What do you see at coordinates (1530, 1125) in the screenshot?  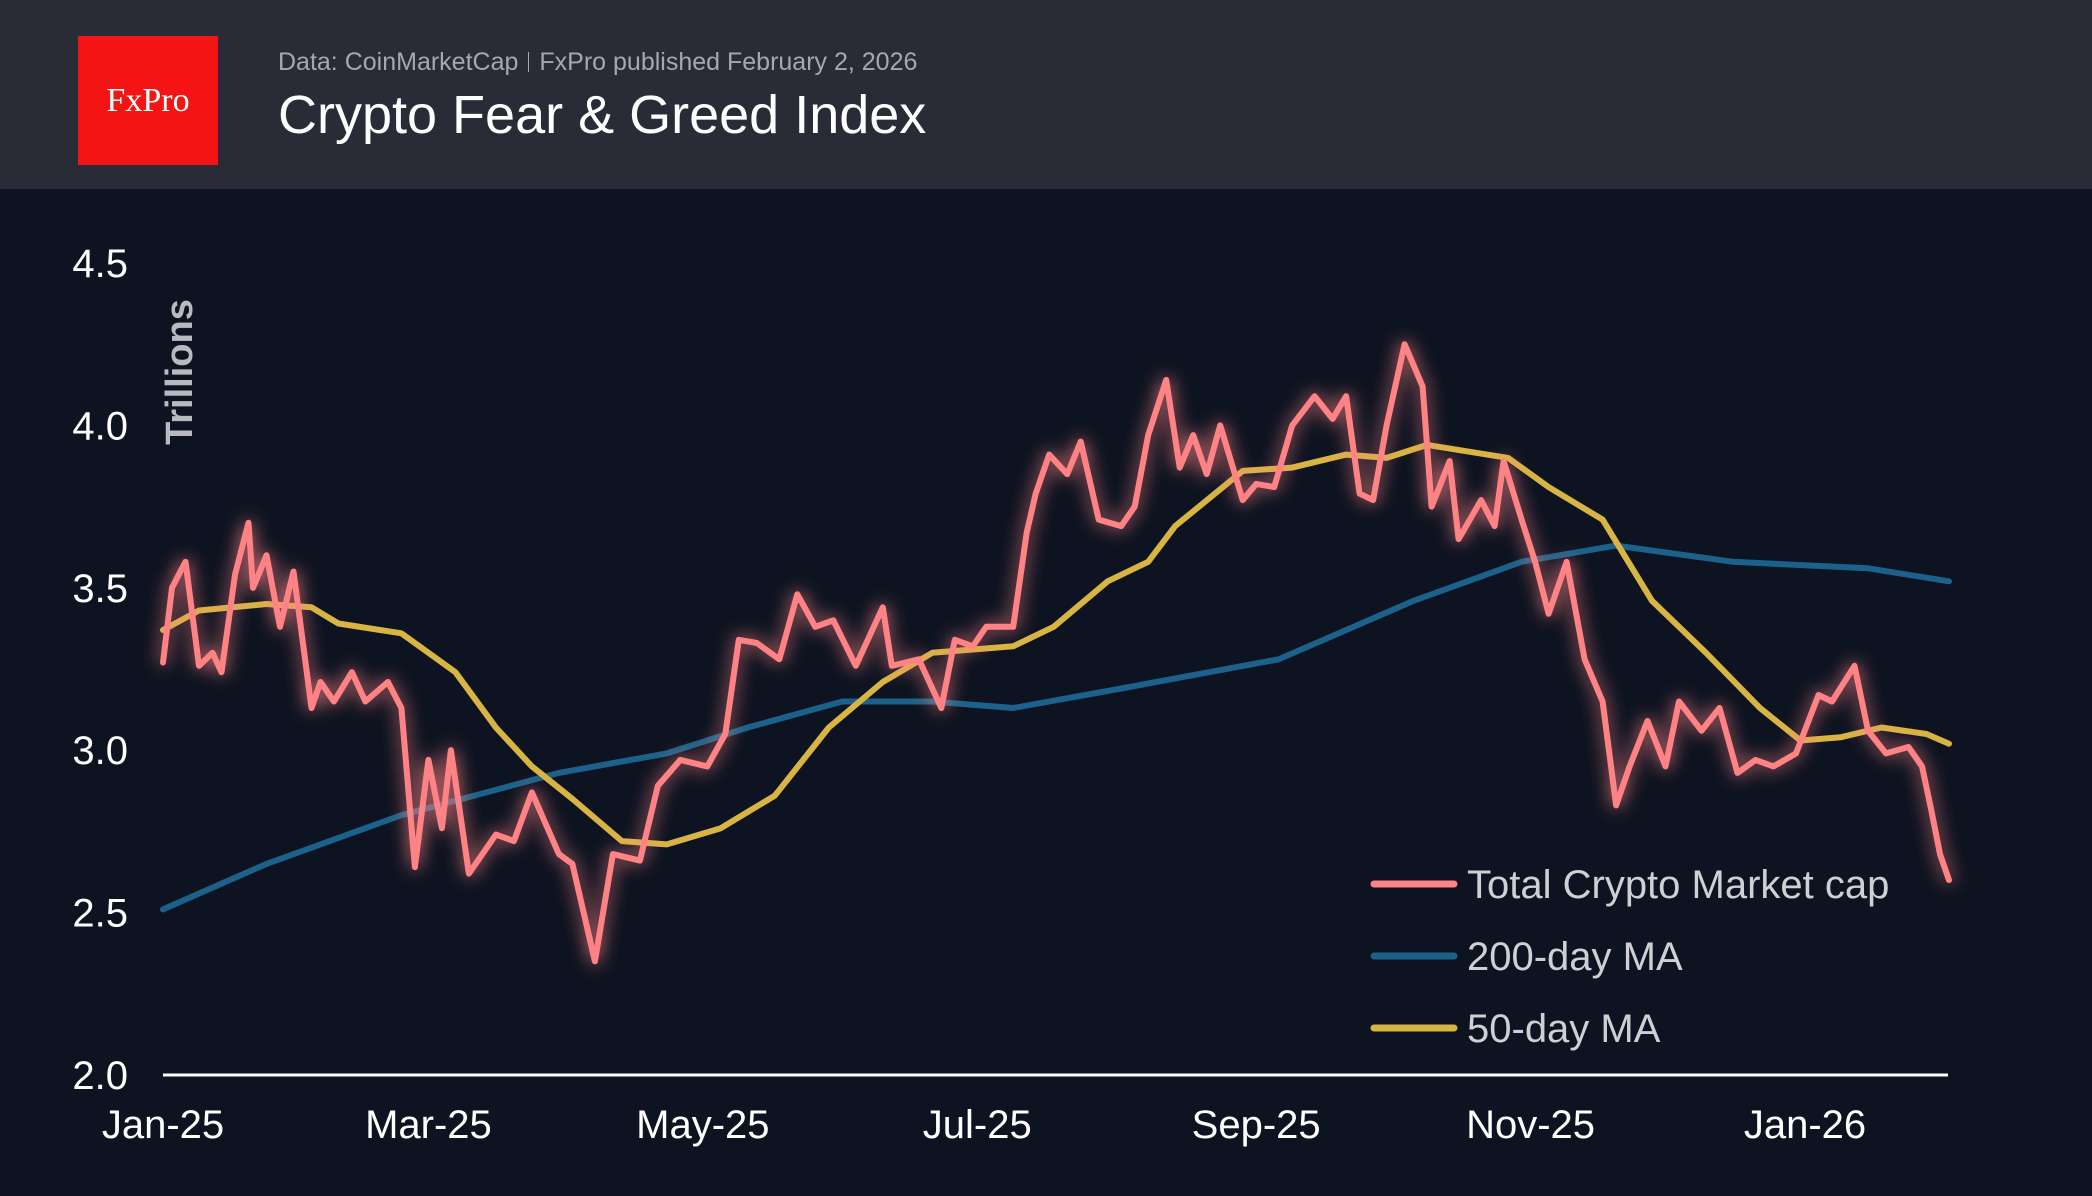 I see `x-tick-label: Nov-25` at bounding box center [1530, 1125].